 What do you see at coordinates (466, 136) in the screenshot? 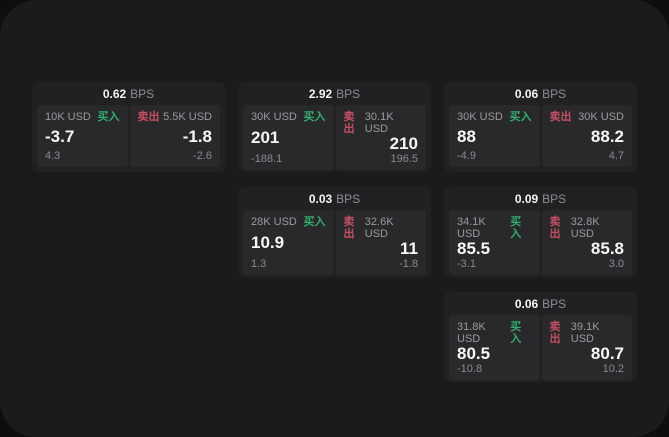
I see `buy-price: 88` at bounding box center [466, 136].